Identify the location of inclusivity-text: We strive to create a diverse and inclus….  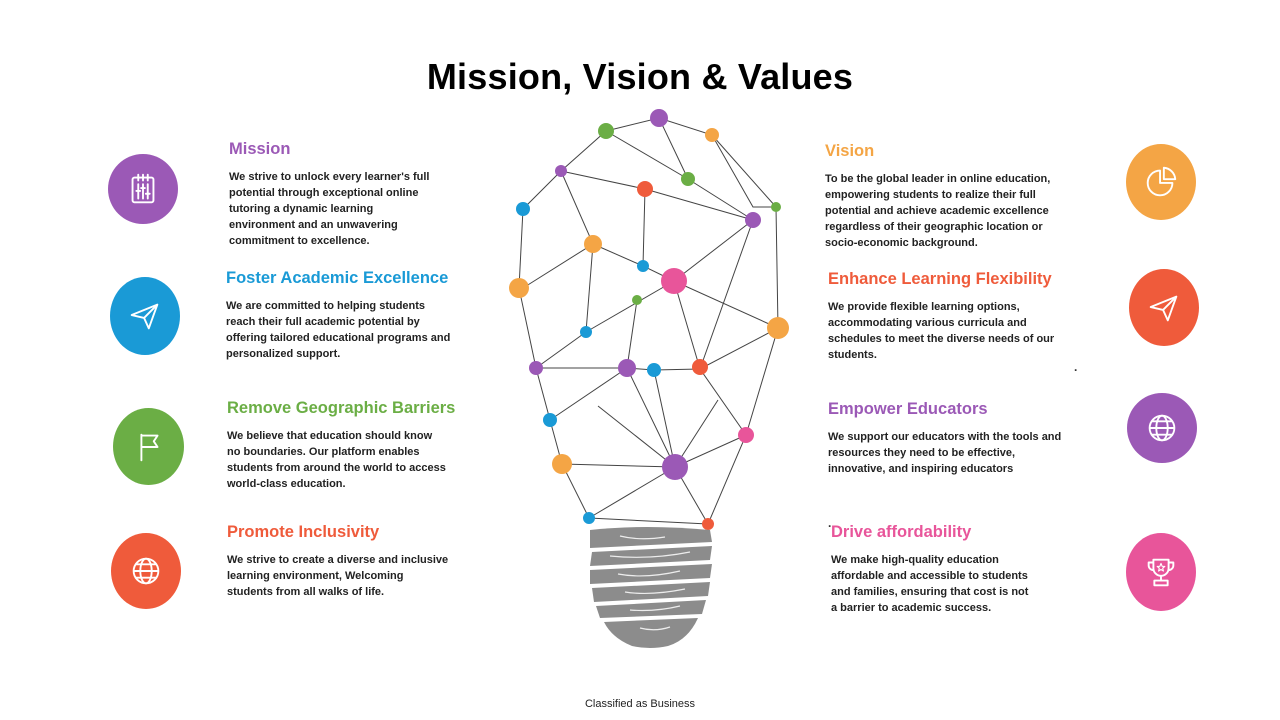
(338, 576).